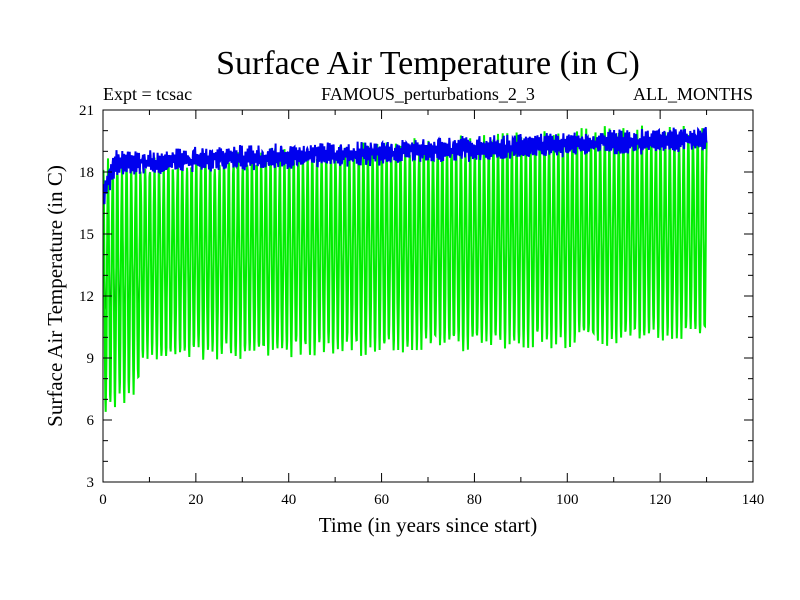 This screenshot has height=600, width=800. What do you see at coordinates (103, 500) in the screenshot?
I see `x-tick-label: 0` at bounding box center [103, 500].